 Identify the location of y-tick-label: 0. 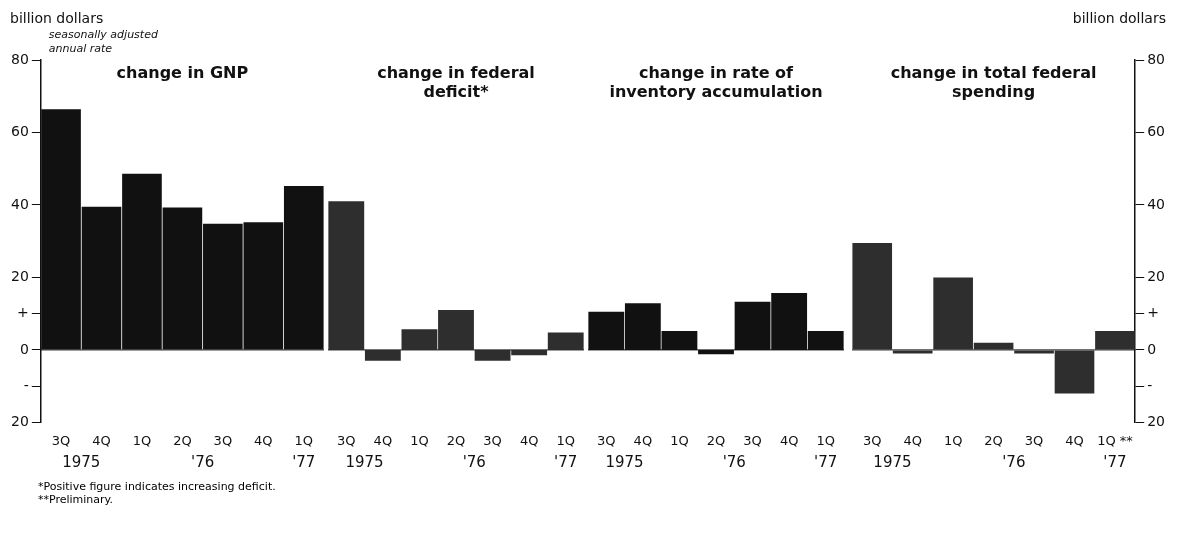
(24, 348).